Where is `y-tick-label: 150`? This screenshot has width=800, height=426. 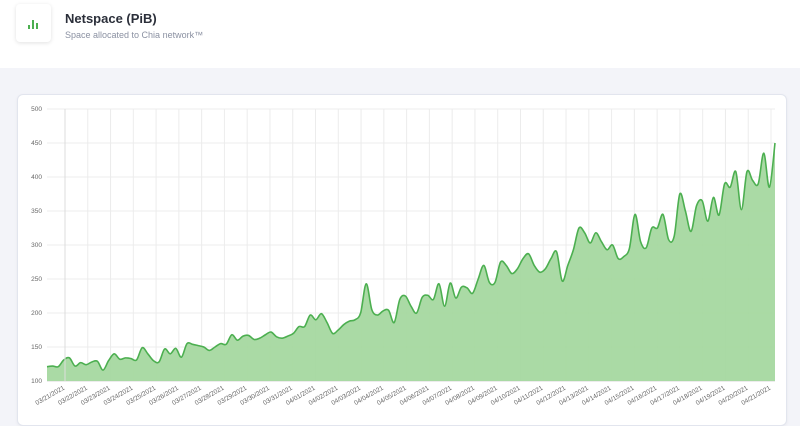 y-tick-label: 150 is located at coordinates (36, 347).